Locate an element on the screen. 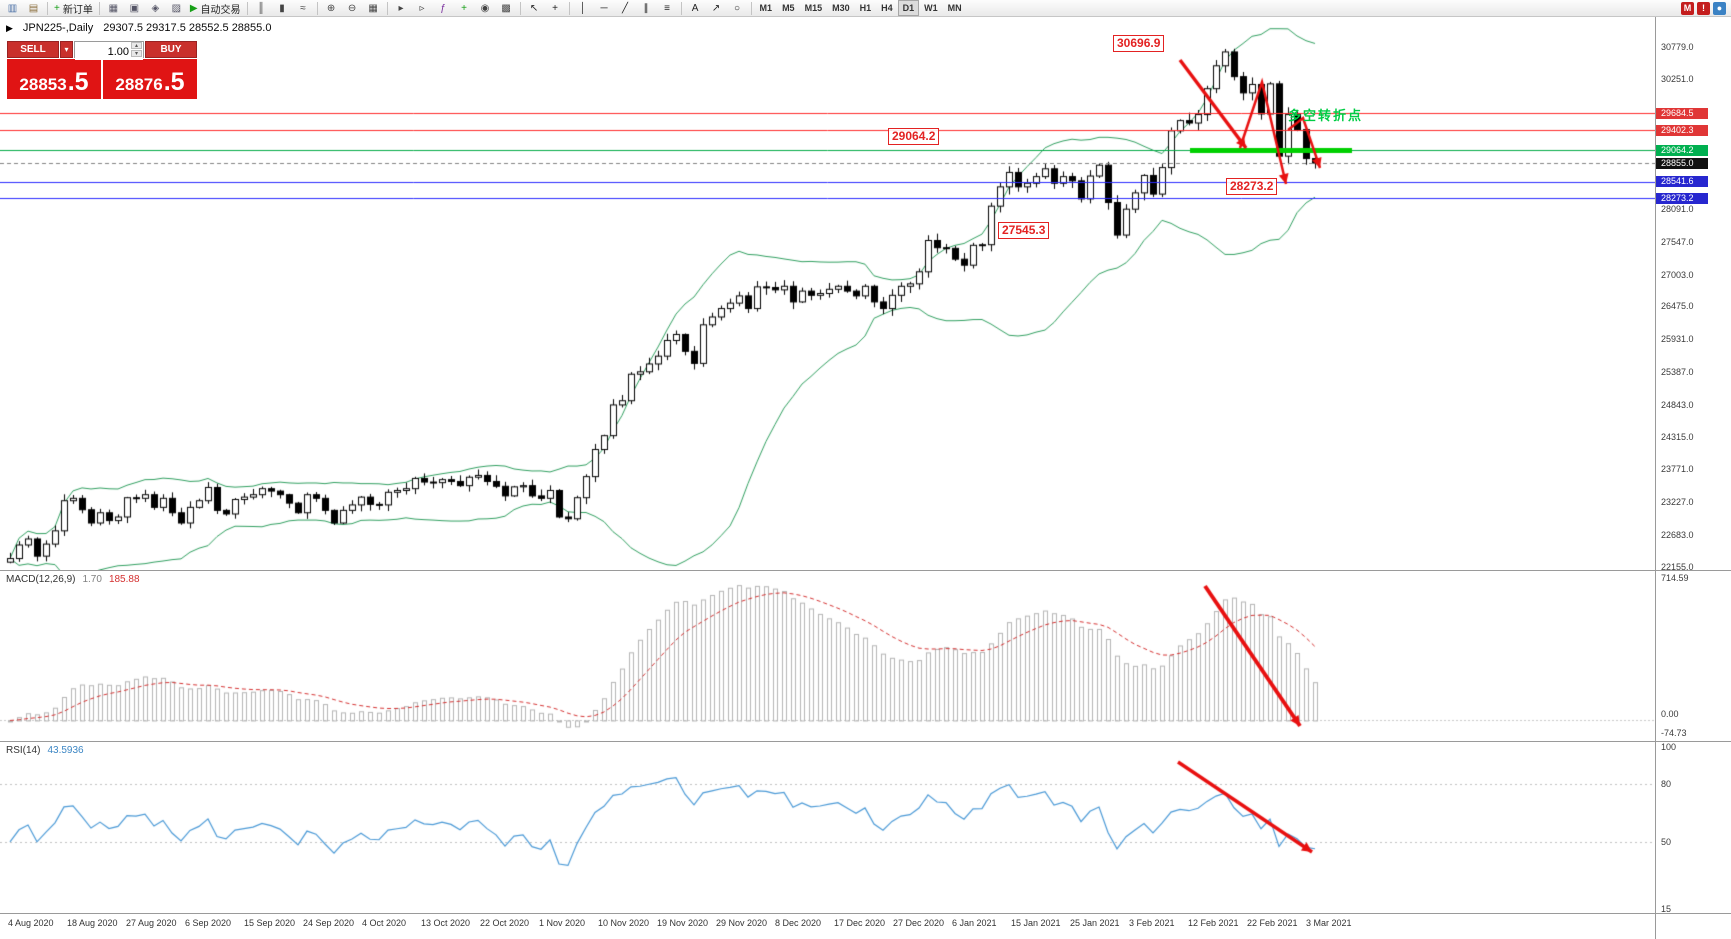  time-axis-label: 6 Jan 2021 is located at coordinates (974, 923).